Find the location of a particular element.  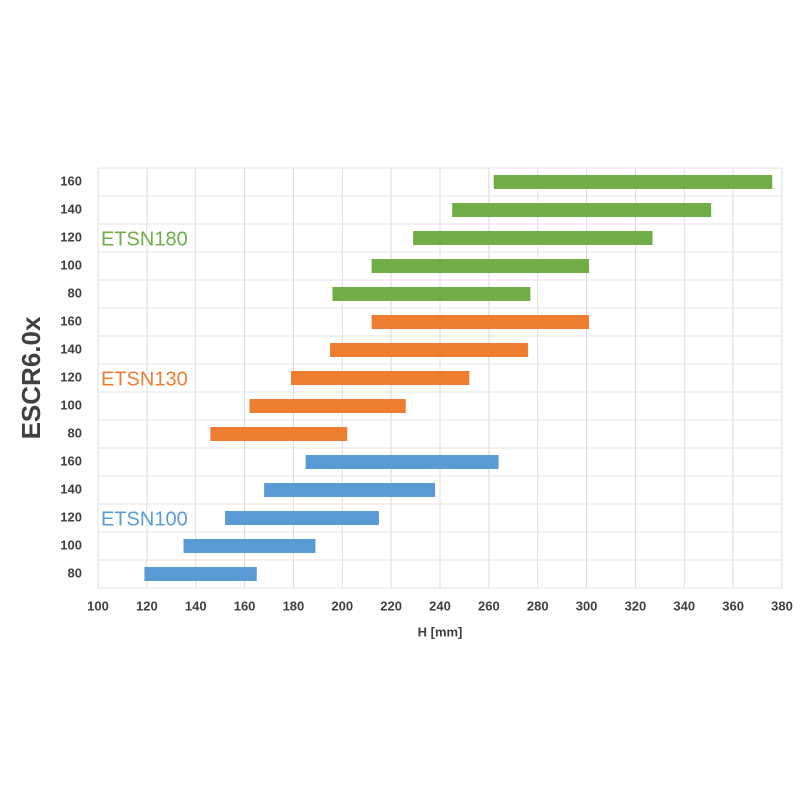

x-tick-label: 100 is located at coordinates (98, 605).